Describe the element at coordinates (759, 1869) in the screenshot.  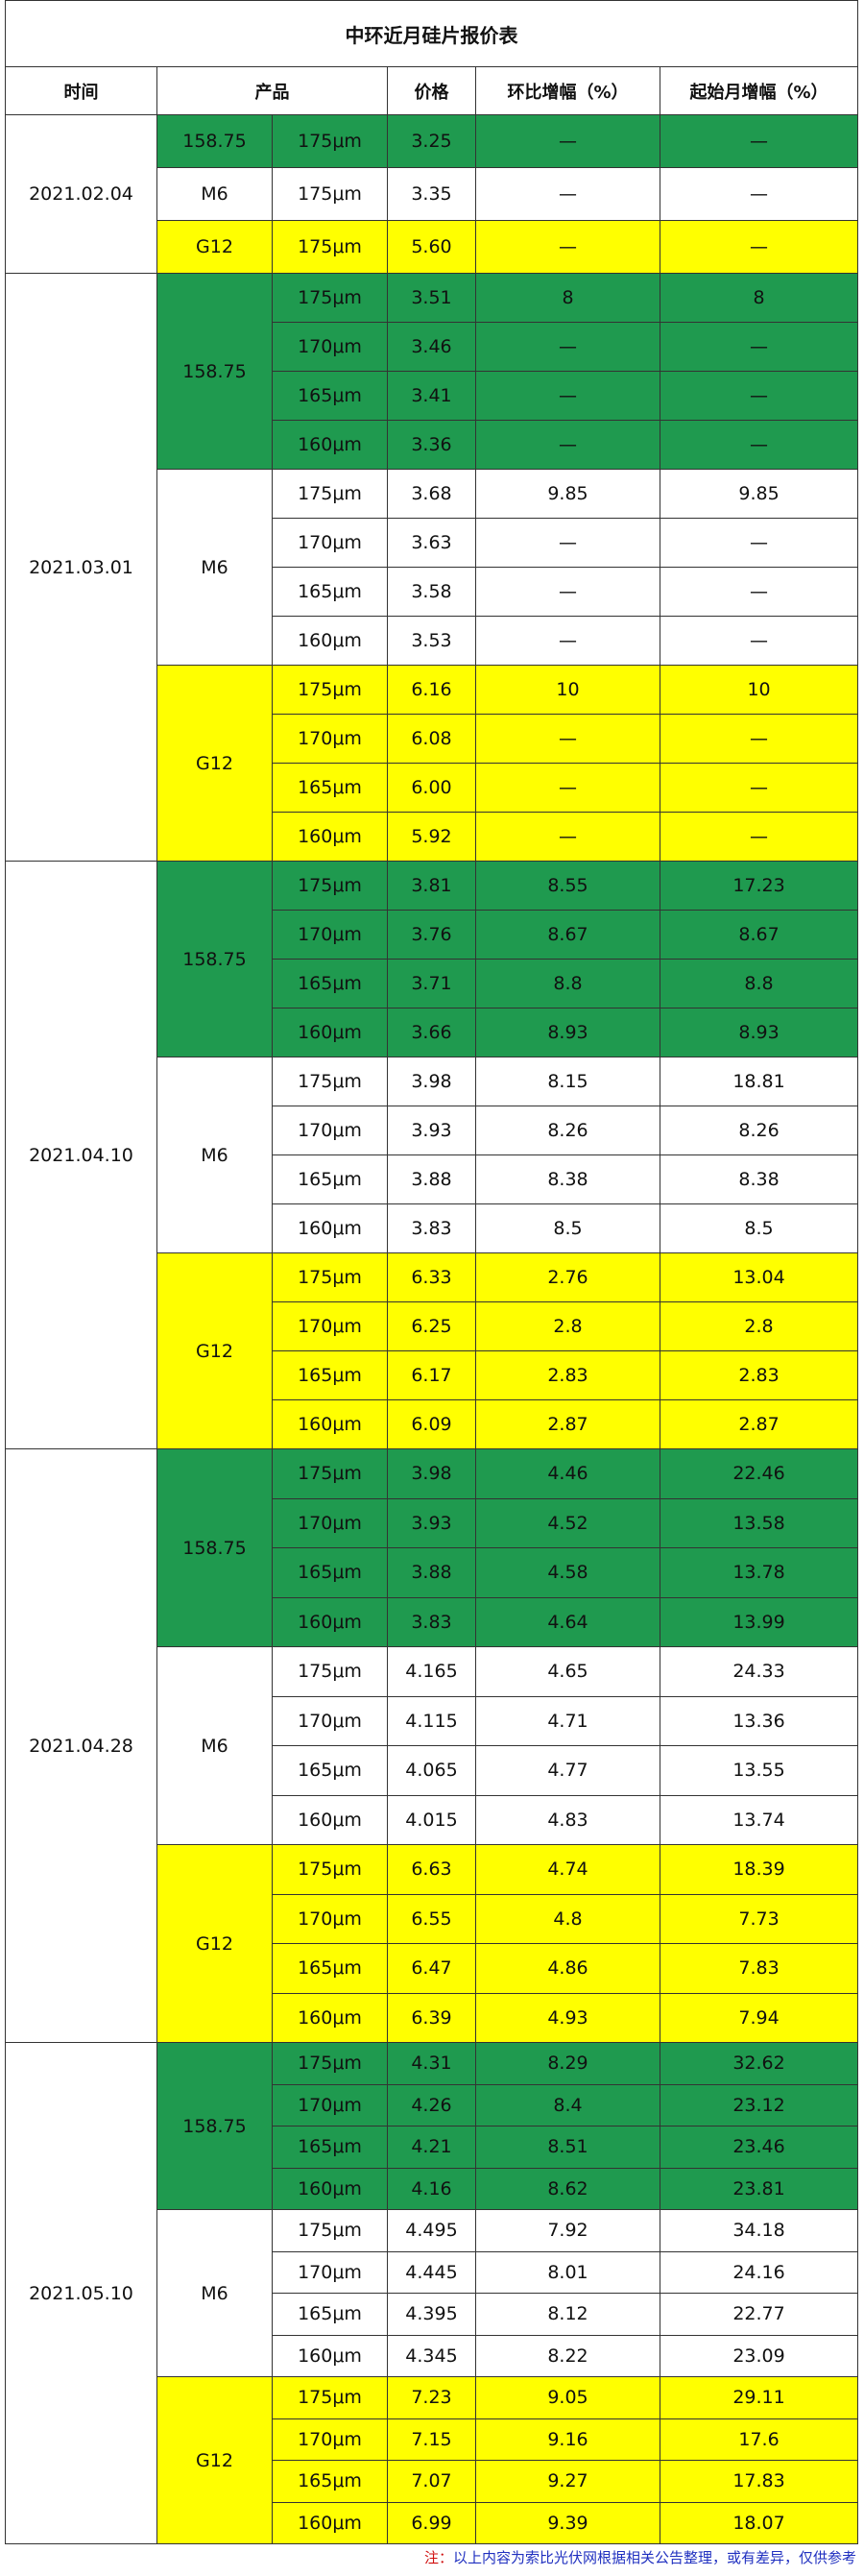
I see `cumulative-change: 18.39` at that location.